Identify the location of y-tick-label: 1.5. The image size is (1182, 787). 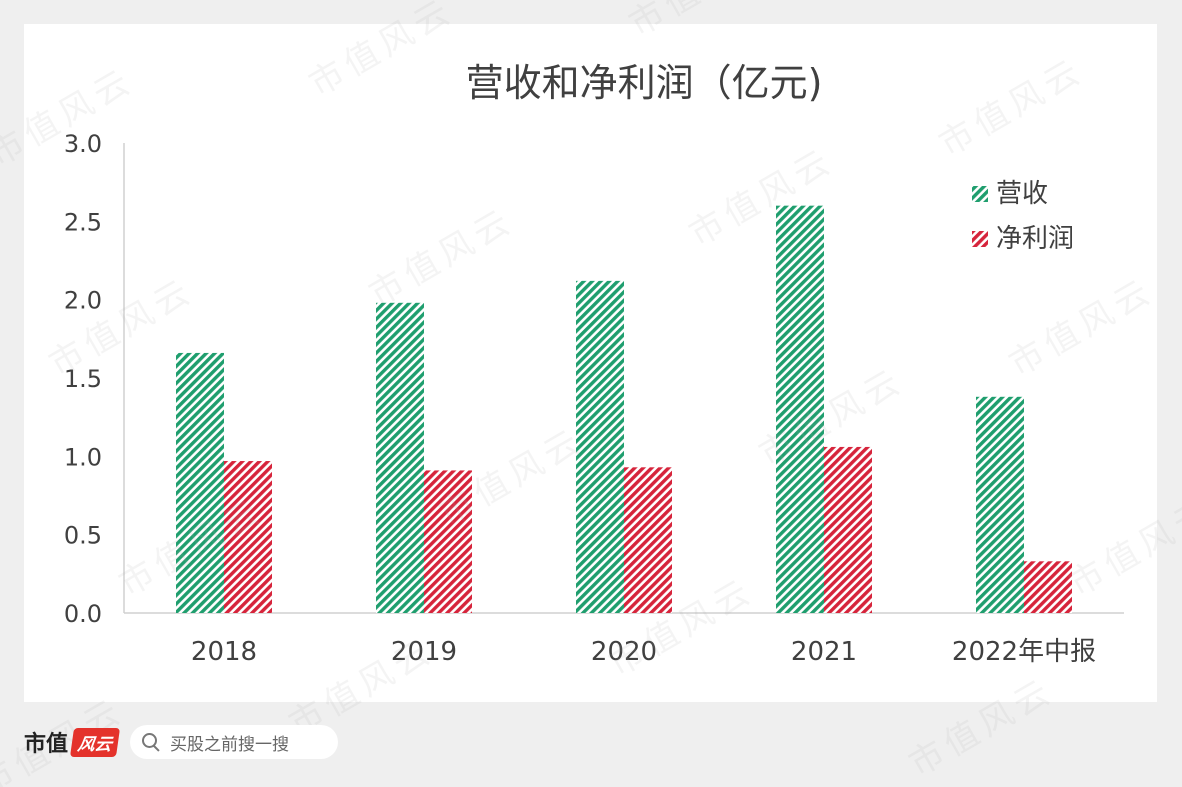
(83, 379).